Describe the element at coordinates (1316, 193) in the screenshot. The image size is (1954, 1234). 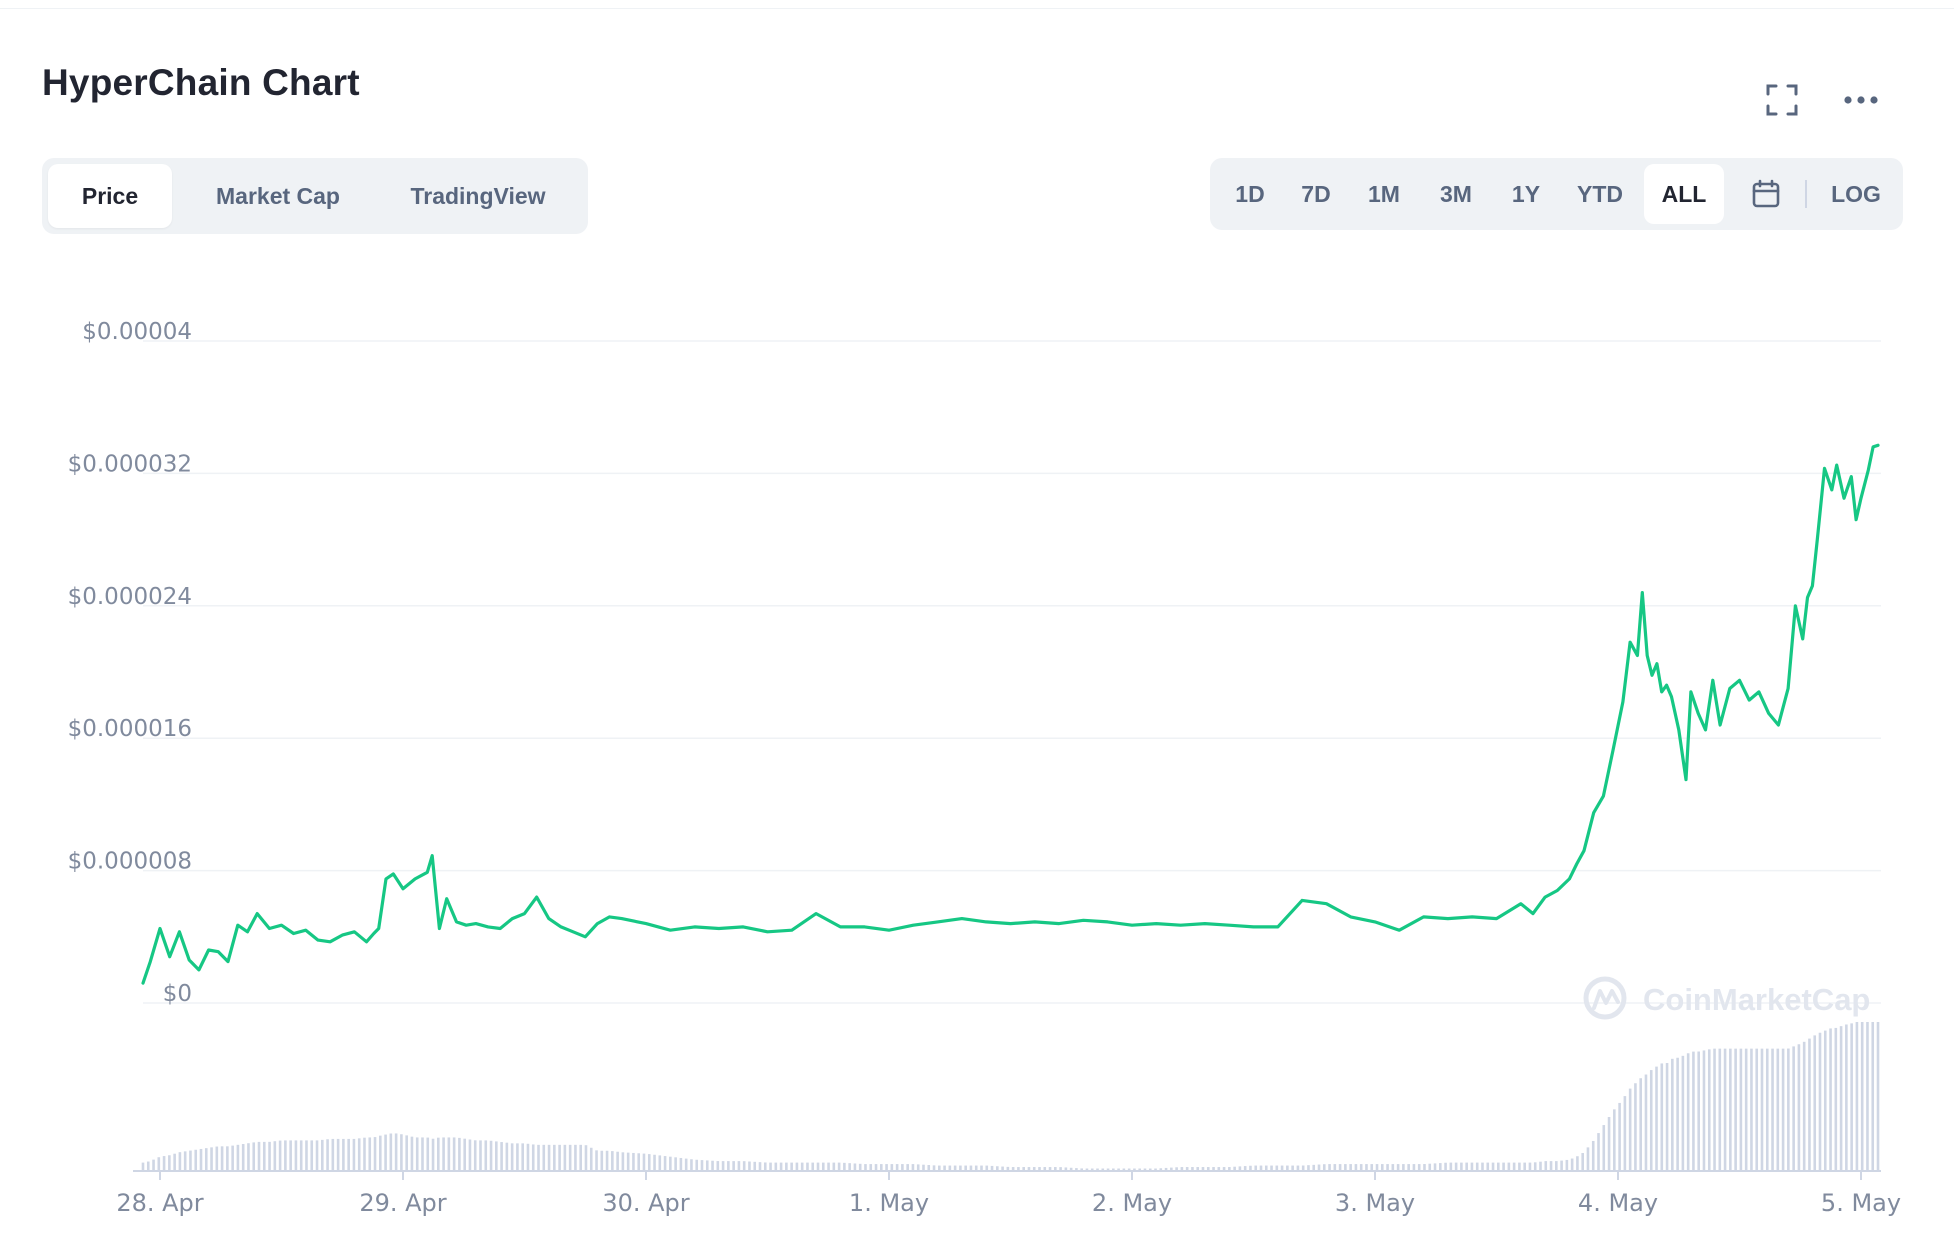
I see `range-7d: 7D` at that location.